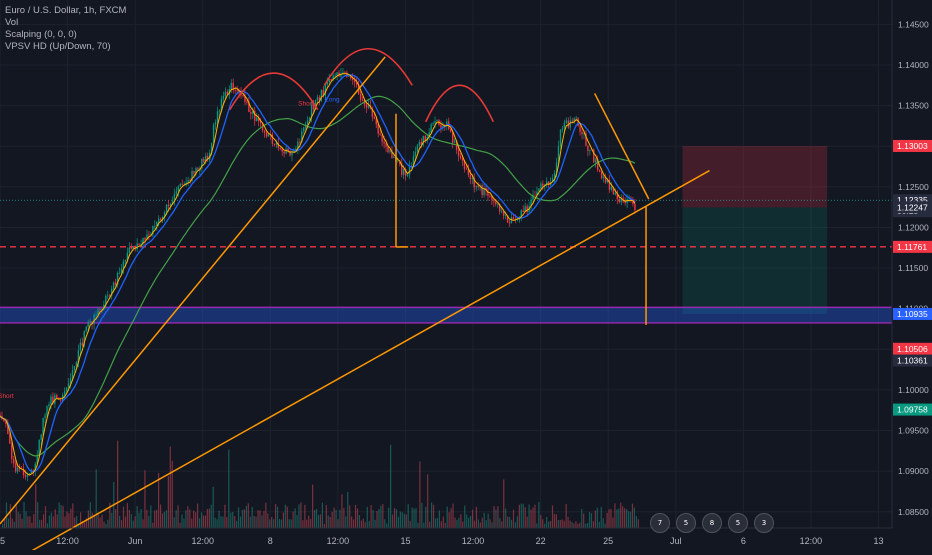 The width and height of the screenshot is (932, 555). I want to click on time-tick-label: 13, so click(878, 541).